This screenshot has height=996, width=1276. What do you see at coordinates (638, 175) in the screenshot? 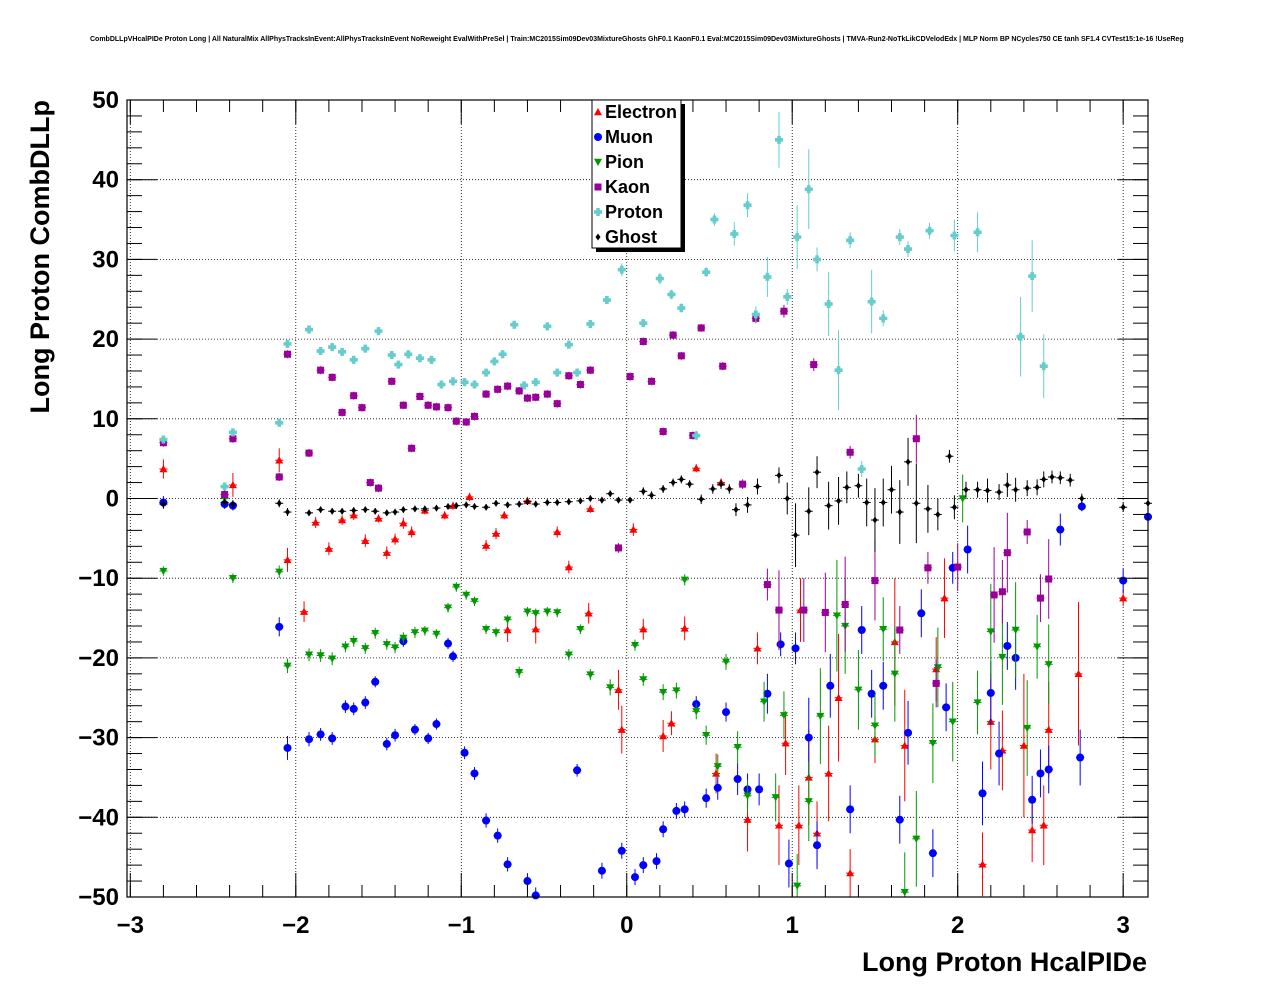
I see `legend: Electron Muon Pion Kaon Proton Ghost` at bounding box center [638, 175].